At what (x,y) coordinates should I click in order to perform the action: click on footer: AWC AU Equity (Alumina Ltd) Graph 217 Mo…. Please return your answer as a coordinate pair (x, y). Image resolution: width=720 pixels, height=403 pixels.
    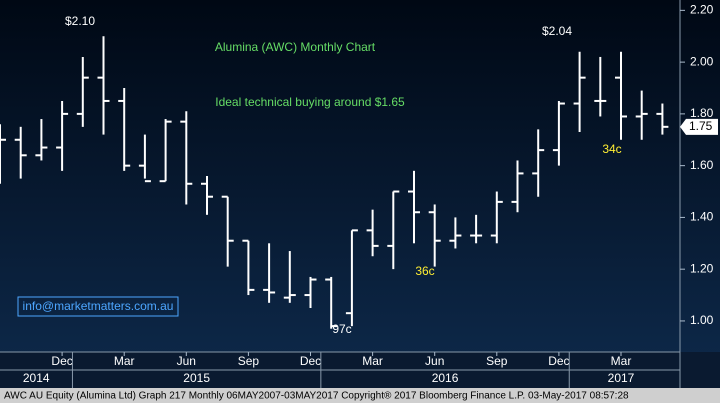
    Looking at the image, I should click on (316, 396).